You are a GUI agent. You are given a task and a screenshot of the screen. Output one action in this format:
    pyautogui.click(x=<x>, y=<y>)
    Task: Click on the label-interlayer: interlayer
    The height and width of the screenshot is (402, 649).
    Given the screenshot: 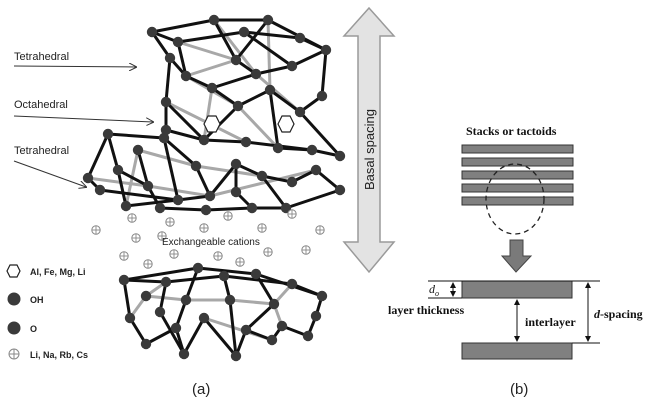 What is the action you would take?
    pyautogui.click(x=550, y=322)
    